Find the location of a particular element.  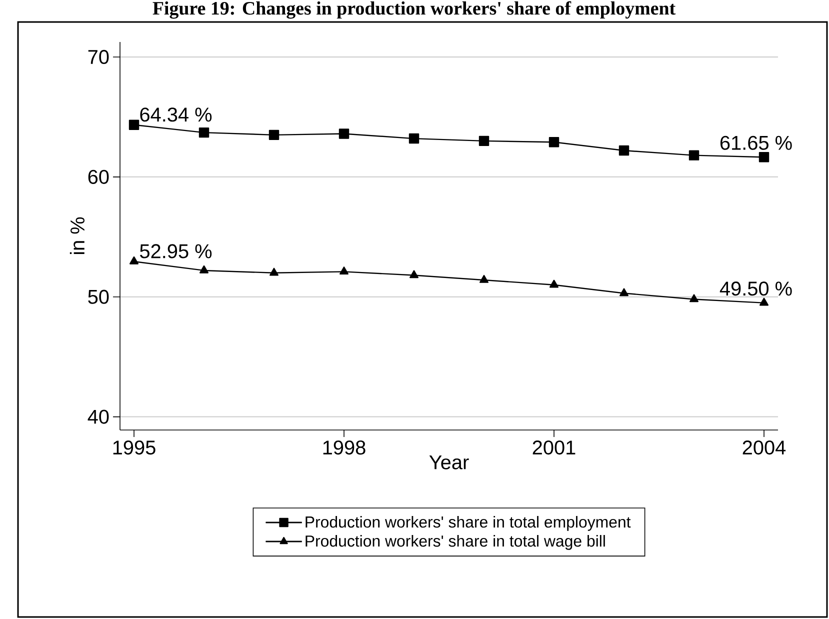

y-tick-label: 50 is located at coordinates (98, 297).